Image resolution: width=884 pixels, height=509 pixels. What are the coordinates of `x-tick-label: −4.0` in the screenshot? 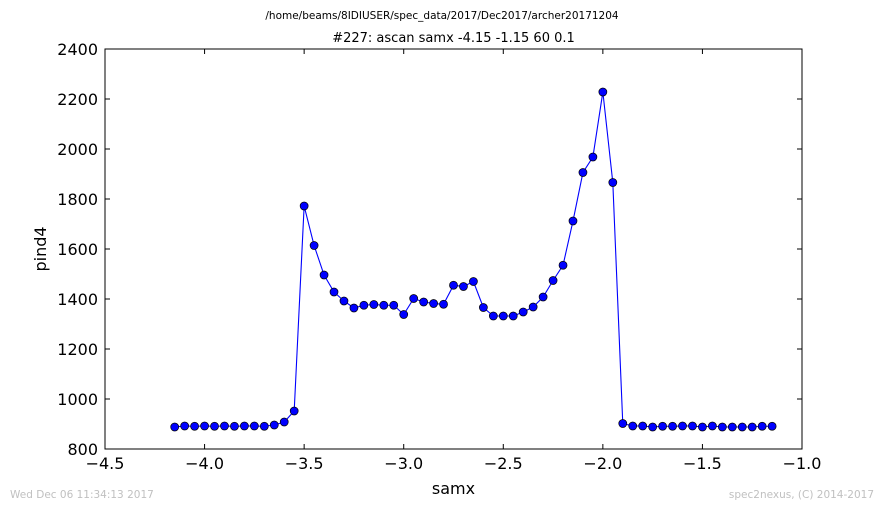 It's located at (204, 463).